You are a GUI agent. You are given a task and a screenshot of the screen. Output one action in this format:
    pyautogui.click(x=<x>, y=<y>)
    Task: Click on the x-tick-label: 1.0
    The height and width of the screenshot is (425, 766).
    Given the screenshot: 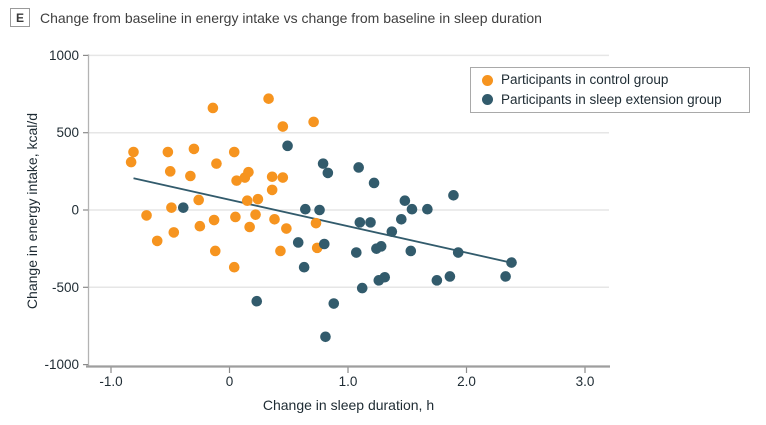 What is the action you would take?
    pyautogui.click(x=348, y=381)
    